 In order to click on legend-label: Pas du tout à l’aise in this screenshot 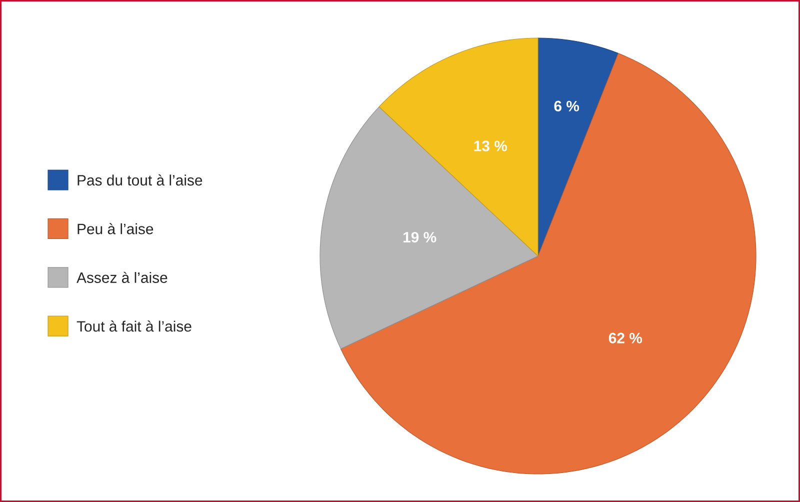, I will do `click(140, 180)`.